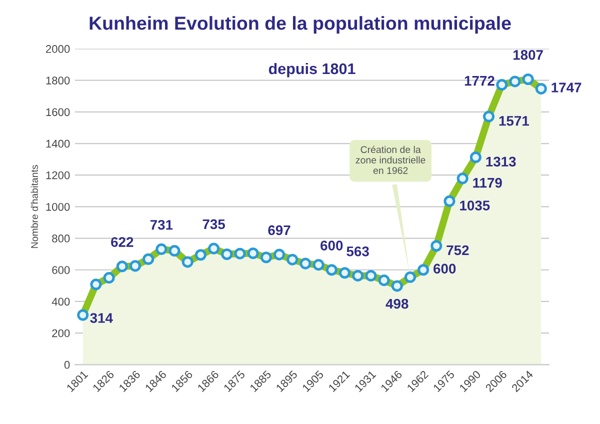 This screenshot has height=424, width=600. Describe the element at coordinates (501, 161) in the screenshot. I see `data-label: 1313` at that location.